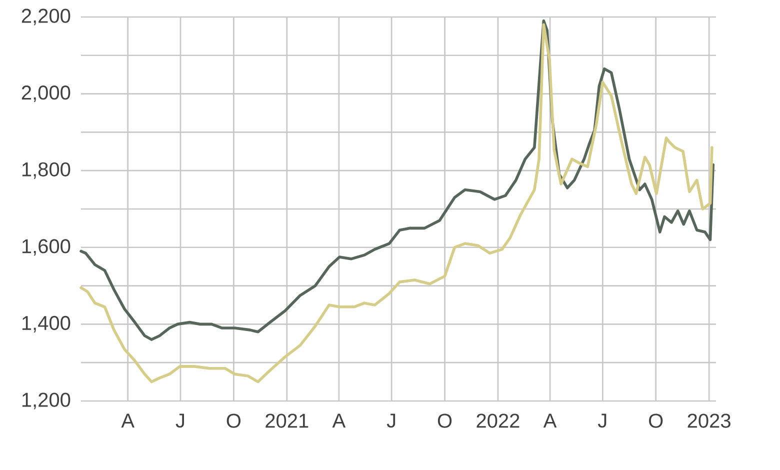 This screenshot has height=470, width=780. What do you see at coordinates (498, 421) in the screenshot?
I see `x-tick-label: 2022` at bounding box center [498, 421].